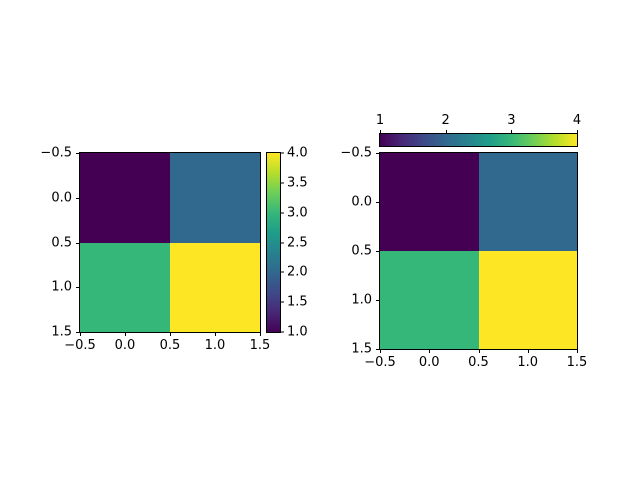  Describe the element at coordinates (297, 272) in the screenshot. I see `colorbar-tick-label: 2.0` at that location.